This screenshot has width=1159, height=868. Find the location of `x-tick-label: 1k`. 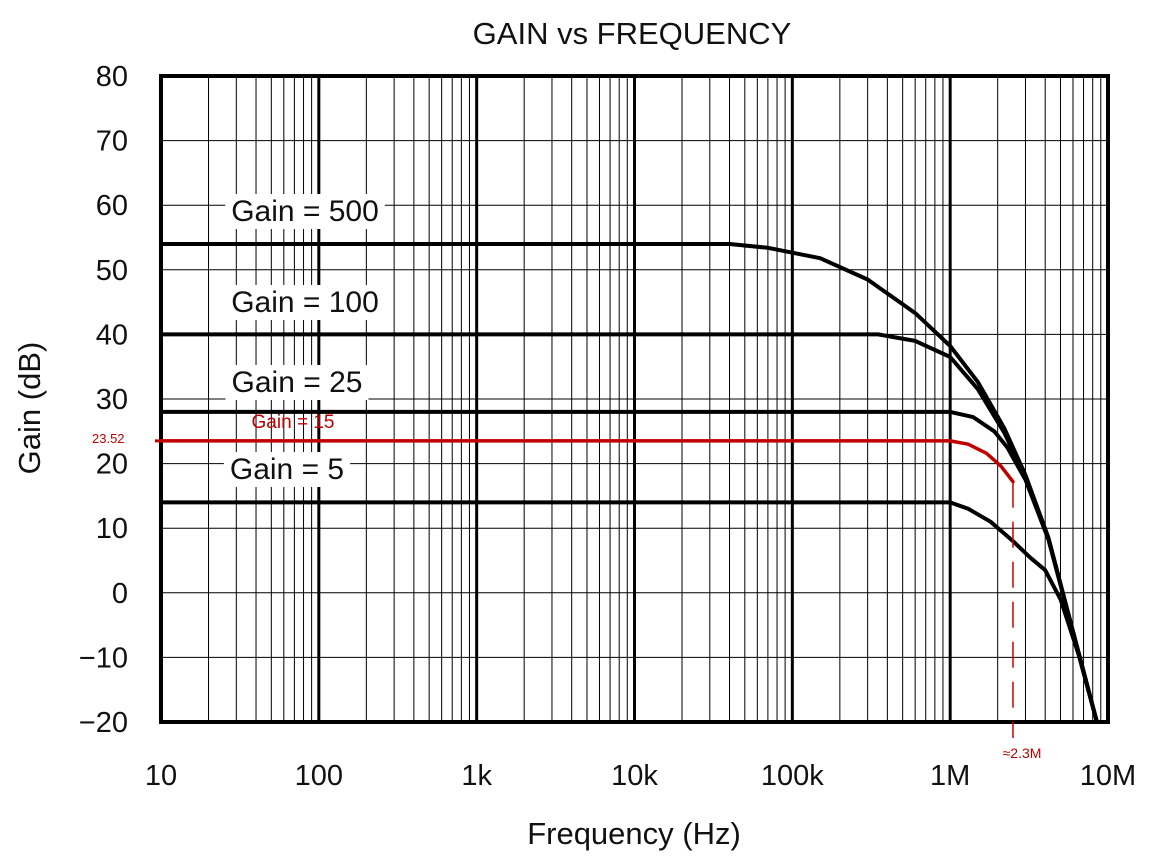

x-tick-label: 1k is located at coordinates (476, 776).